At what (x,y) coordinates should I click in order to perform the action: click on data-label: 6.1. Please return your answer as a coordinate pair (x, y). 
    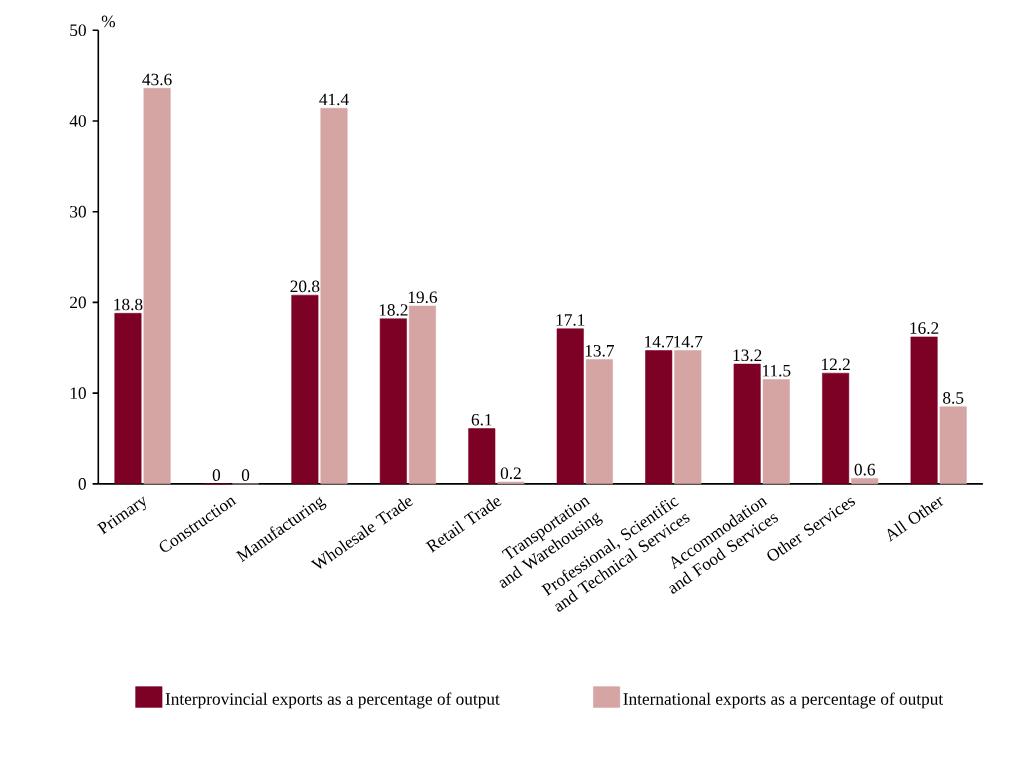
    Looking at the image, I should click on (481, 420).